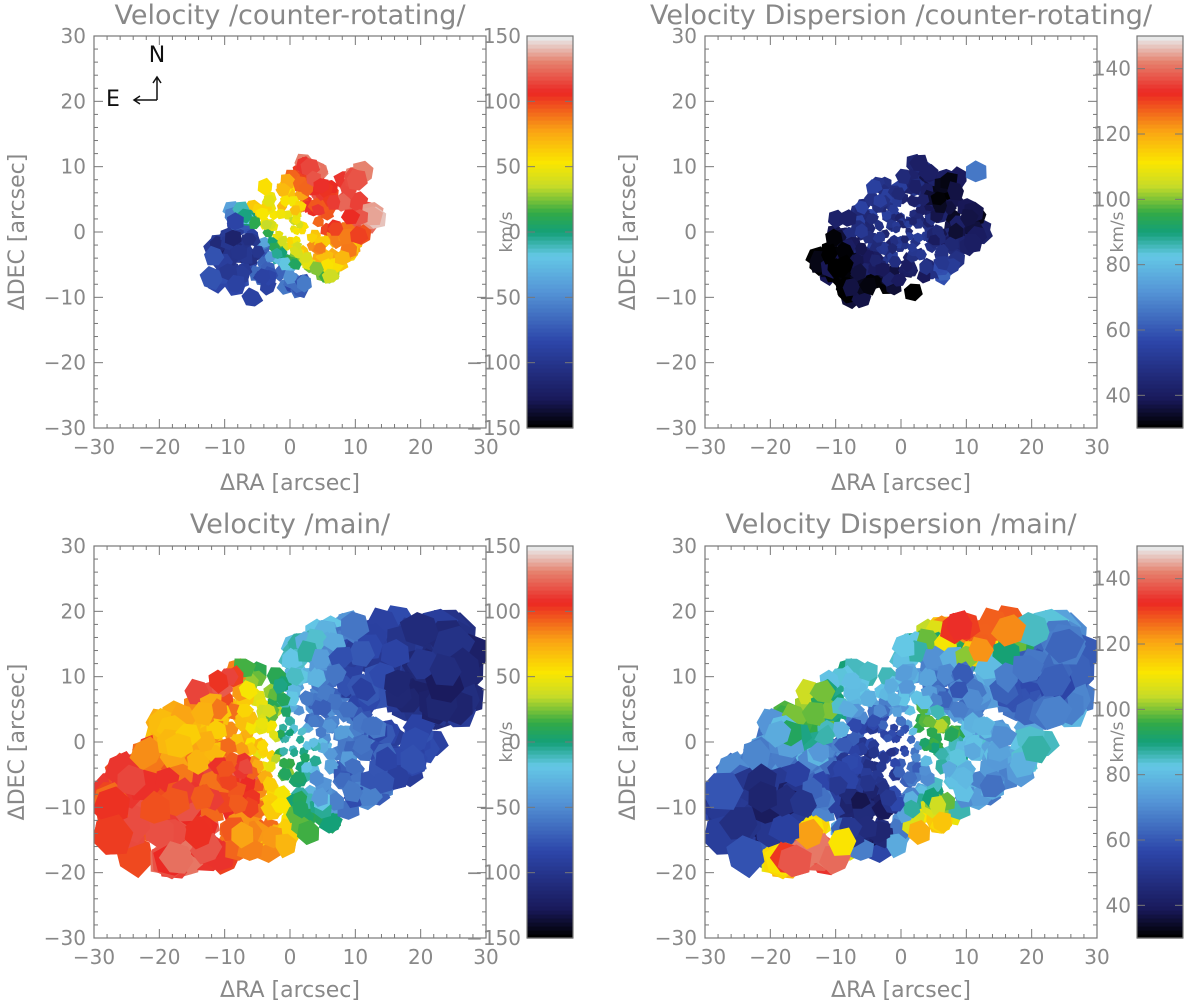 The height and width of the screenshot is (1003, 1200). What do you see at coordinates (73, 101) in the screenshot?
I see `y-tick-label: 20` at bounding box center [73, 101].